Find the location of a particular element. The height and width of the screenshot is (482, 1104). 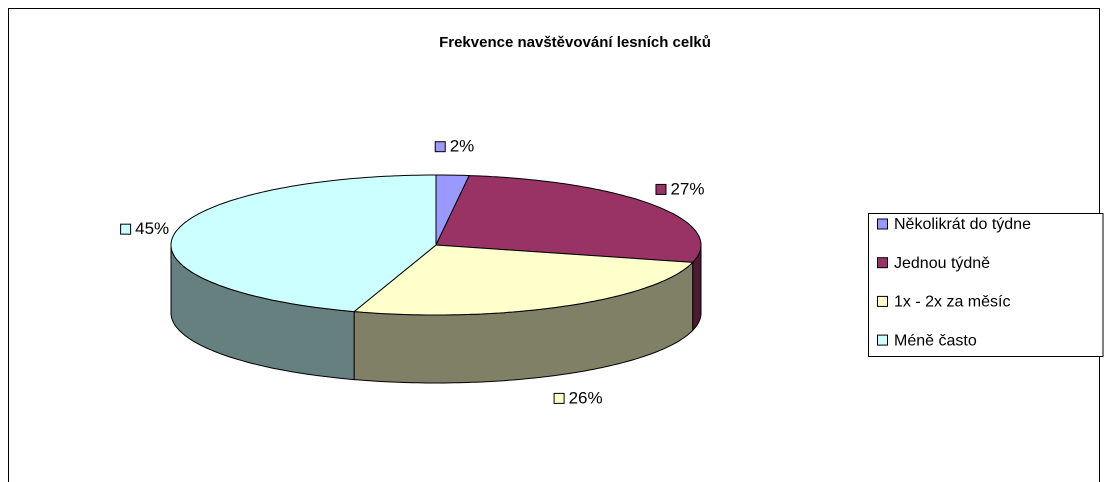

data-label: 26% is located at coordinates (586, 397).